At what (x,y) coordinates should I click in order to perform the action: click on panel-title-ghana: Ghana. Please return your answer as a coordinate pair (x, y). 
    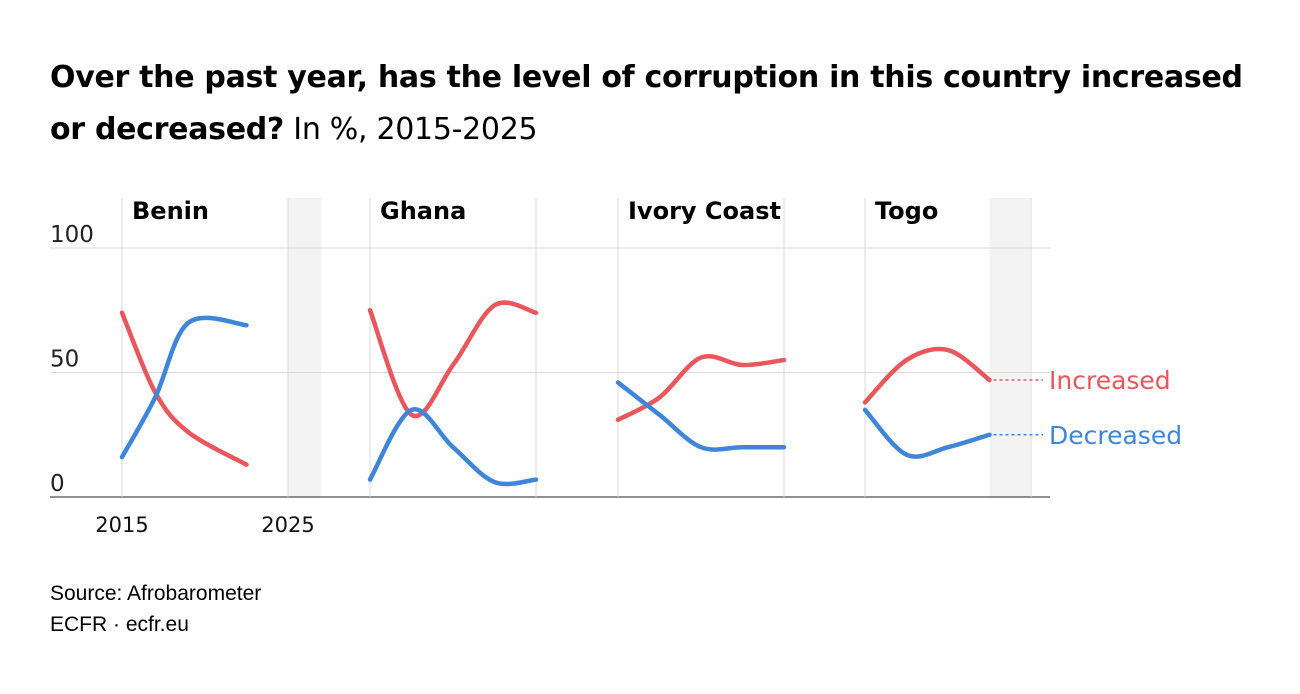
    Looking at the image, I should click on (423, 211).